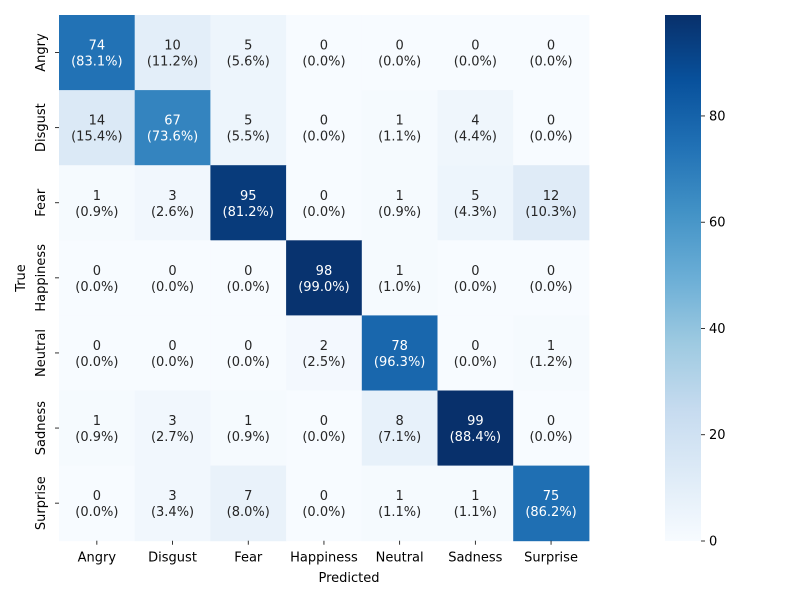  I want to click on y-tick-label-sadness: Sadness, so click(41, 428).